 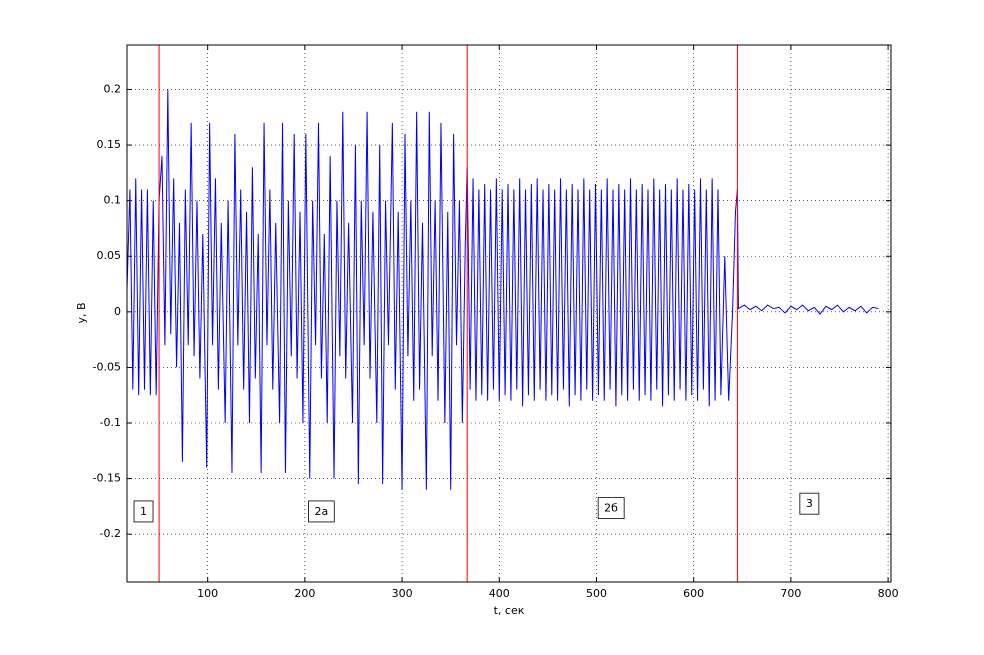 What do you see at coordinates (113, 200) in the screenshot?
I see `y-tick-label: 0.1` at bounding box center [113, 200].